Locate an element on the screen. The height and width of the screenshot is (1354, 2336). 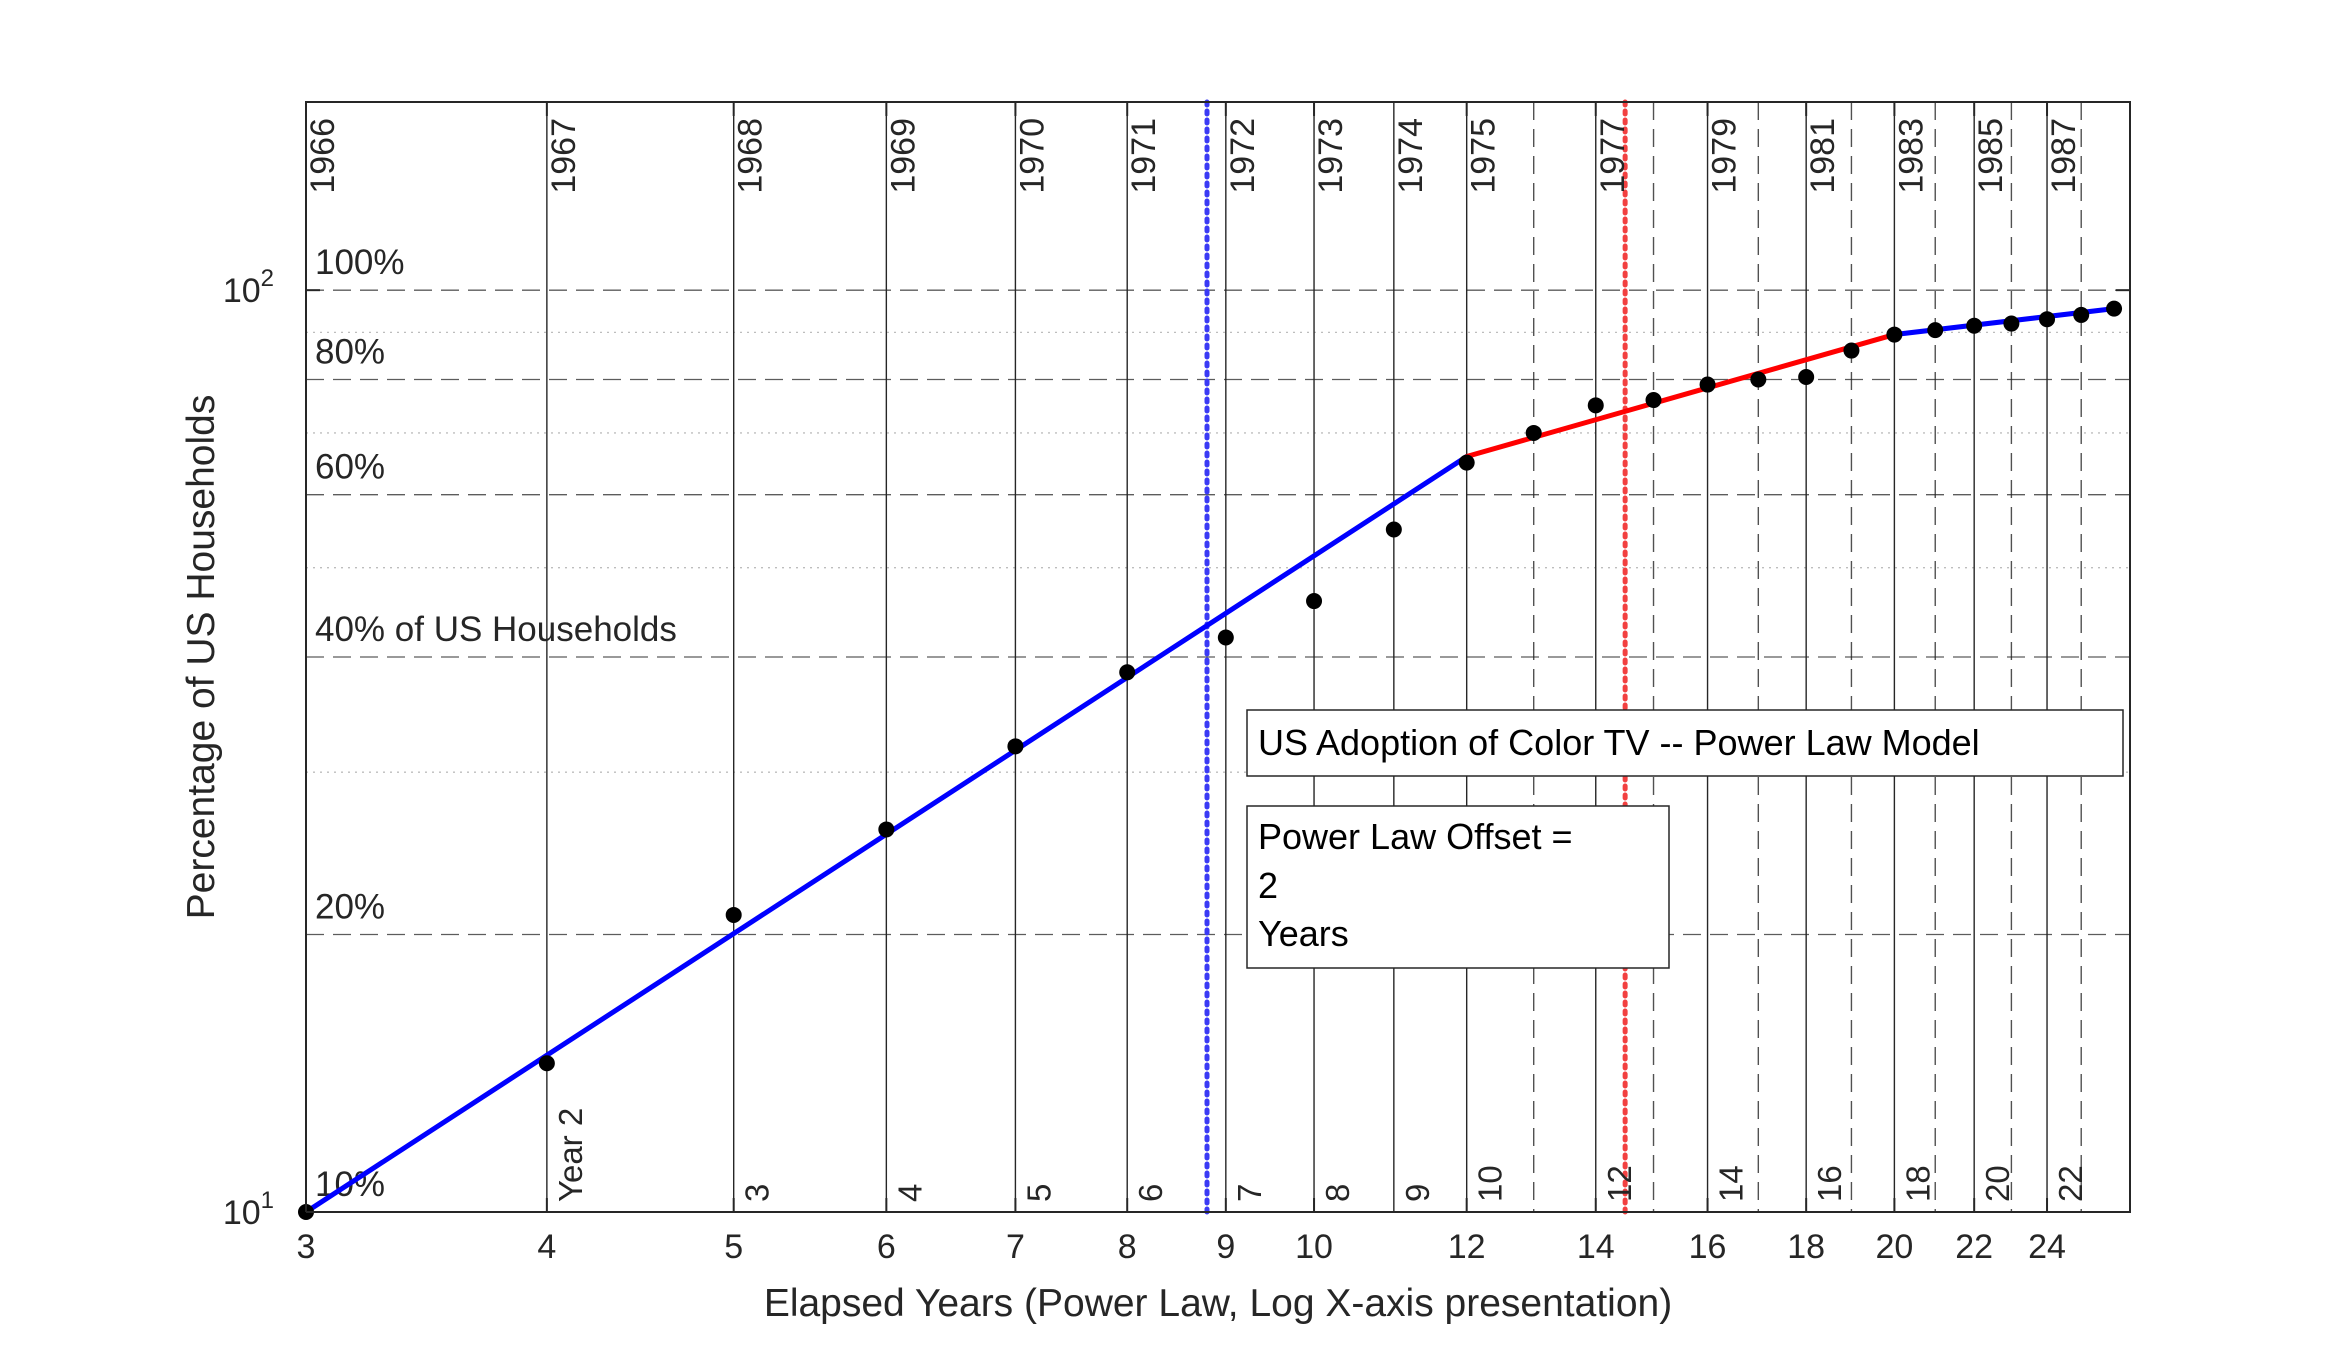
year-label: 1971 is located at coordinates (1144, 156).